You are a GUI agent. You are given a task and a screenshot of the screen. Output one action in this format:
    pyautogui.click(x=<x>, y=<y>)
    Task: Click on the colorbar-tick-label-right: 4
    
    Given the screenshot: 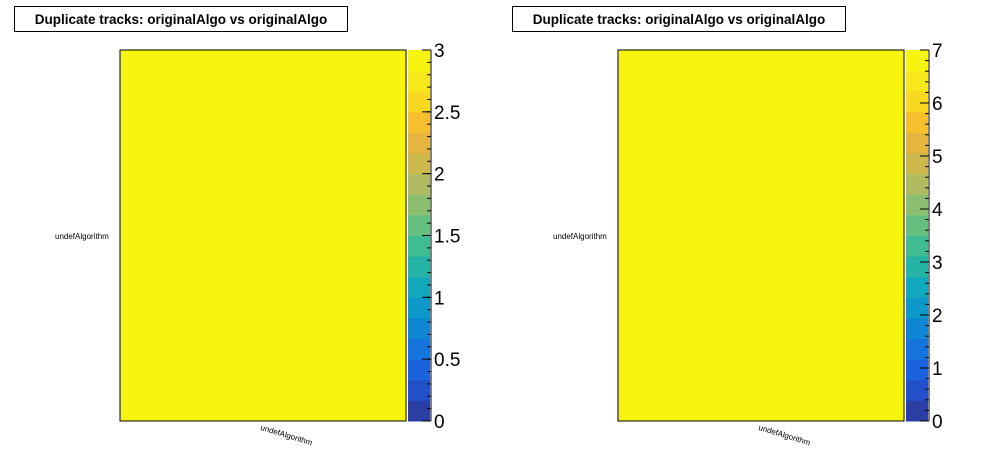 What is the action you would take?
    pyautogui.click(x=937, y=210)
    